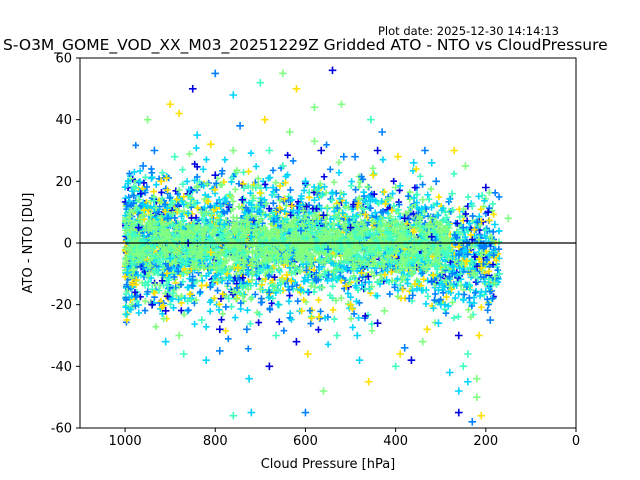  Describe the element at coordinates (485, 441) in the screenshot. I see `x-tick-label: 200` at that location.